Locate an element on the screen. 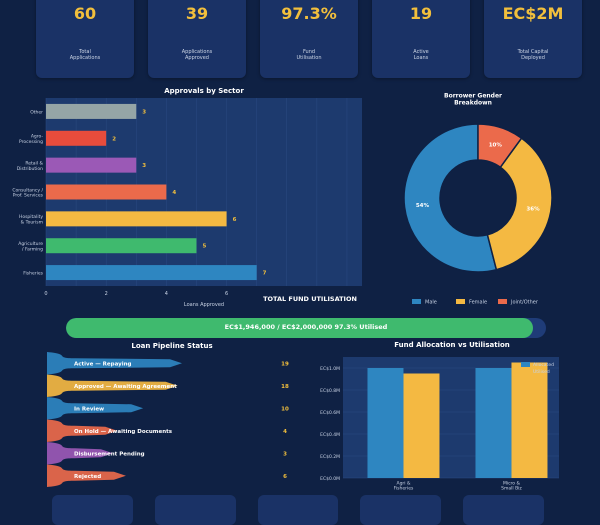 The image size is (600, 525). y-tick-label: Hospitality & Tourism is located at coordinates (31, 219).